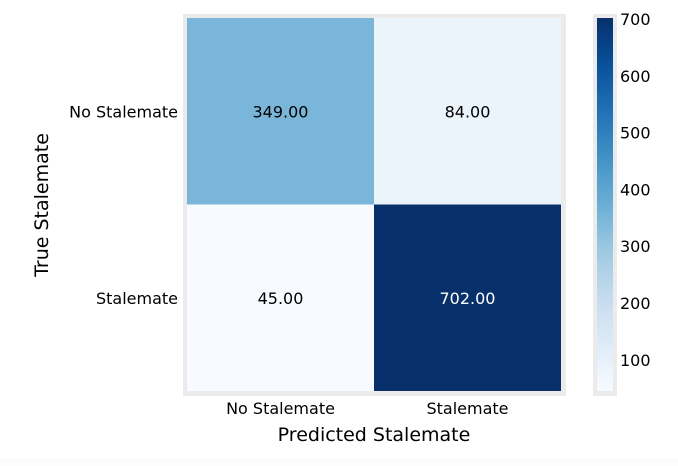 The width and height of the screenshot is (678, 466). I want to click on y-tick-label: No Stalemate, so click(123, 111).